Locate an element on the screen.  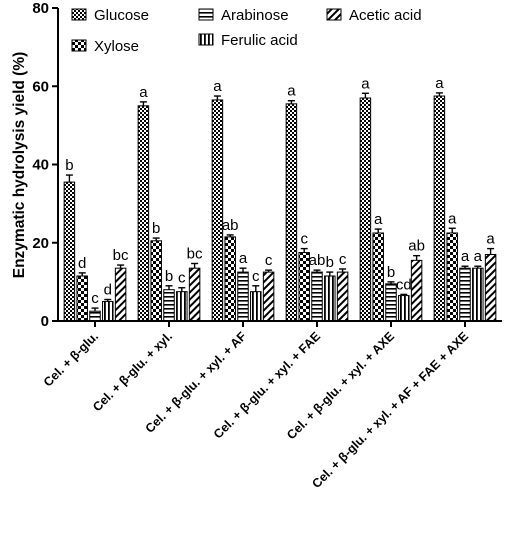
y-tick-label: 40 is located at coordinates (40, 165).